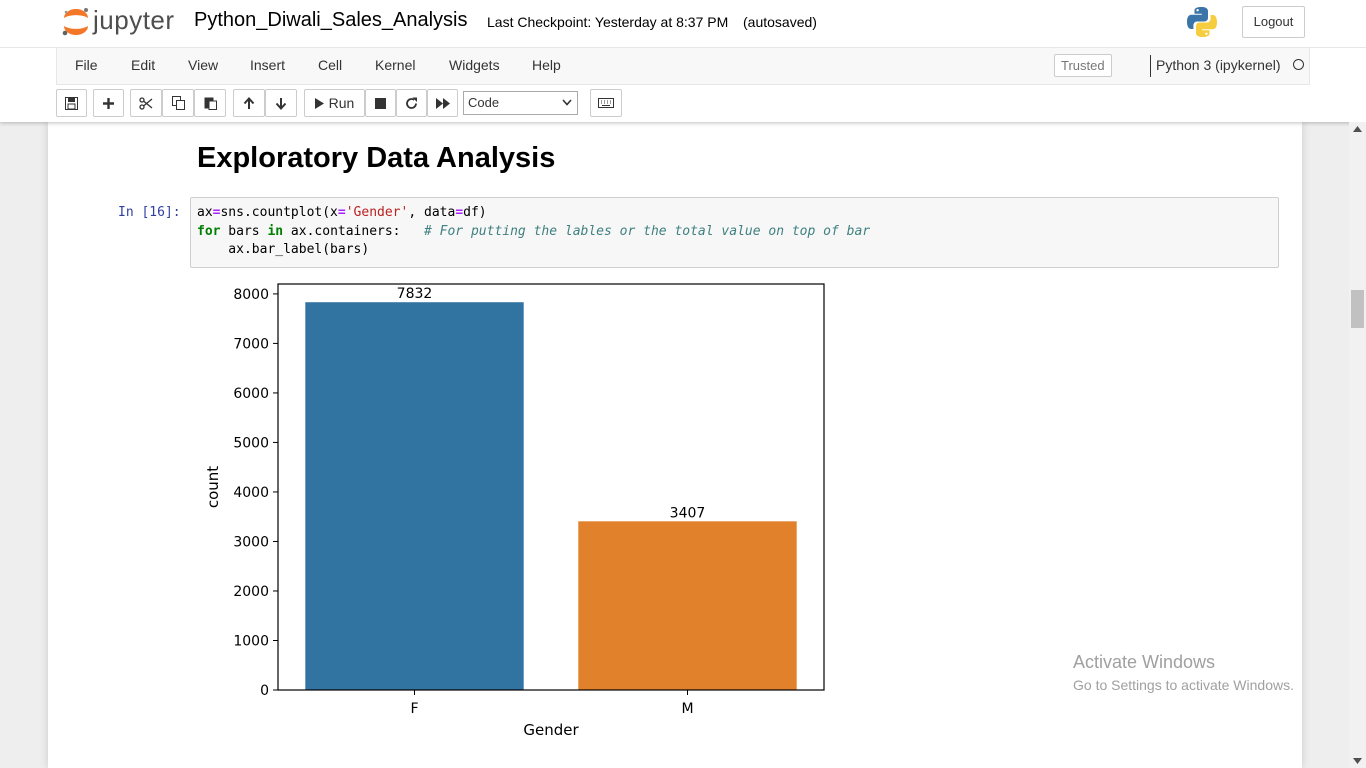 This screenshot has width=1366, height=768. Describe the element at coordinates (1083, 65) in the screenshot. I see `trusted-indicator: Trusted` at that location.